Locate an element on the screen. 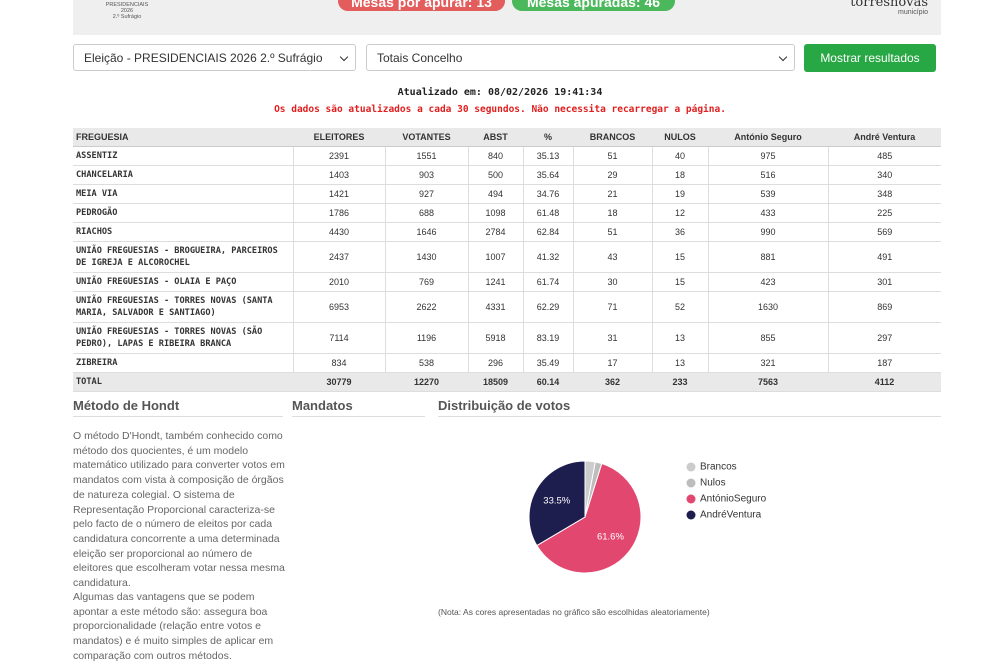 Image resolution: width=1000 pixels, height=667 pixels. header-bar is located at coordinates (507, 17).